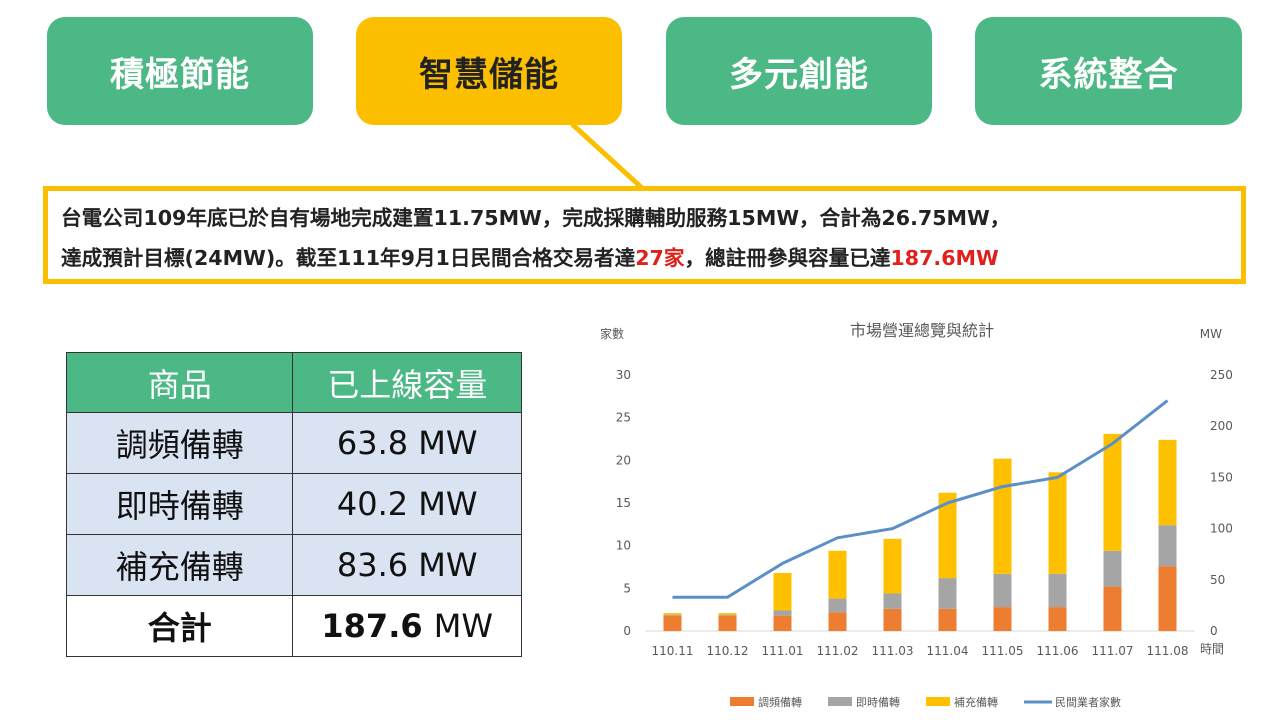  I want to click on chart-title: 市場營運總覽與統計, so click(922, 330).